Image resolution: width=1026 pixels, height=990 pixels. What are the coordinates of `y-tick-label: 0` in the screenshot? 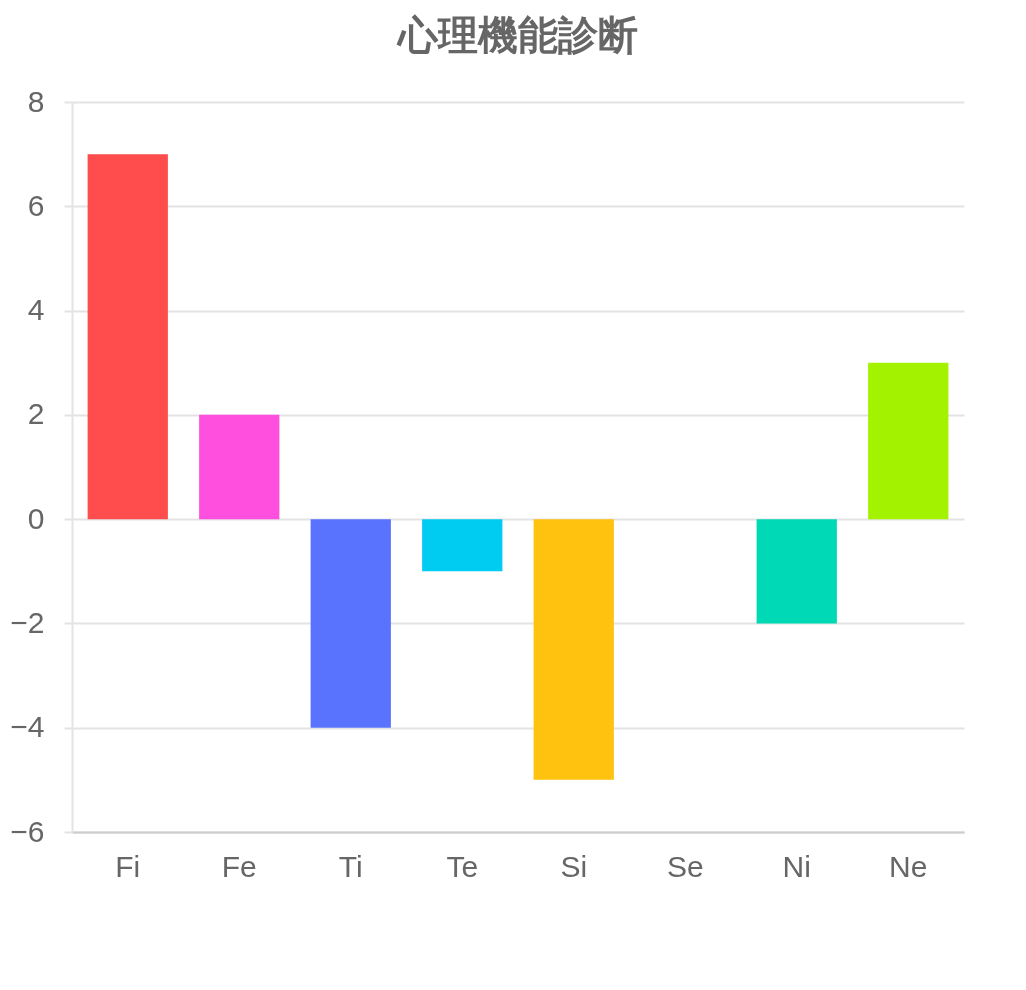 It's located at (36, 518).